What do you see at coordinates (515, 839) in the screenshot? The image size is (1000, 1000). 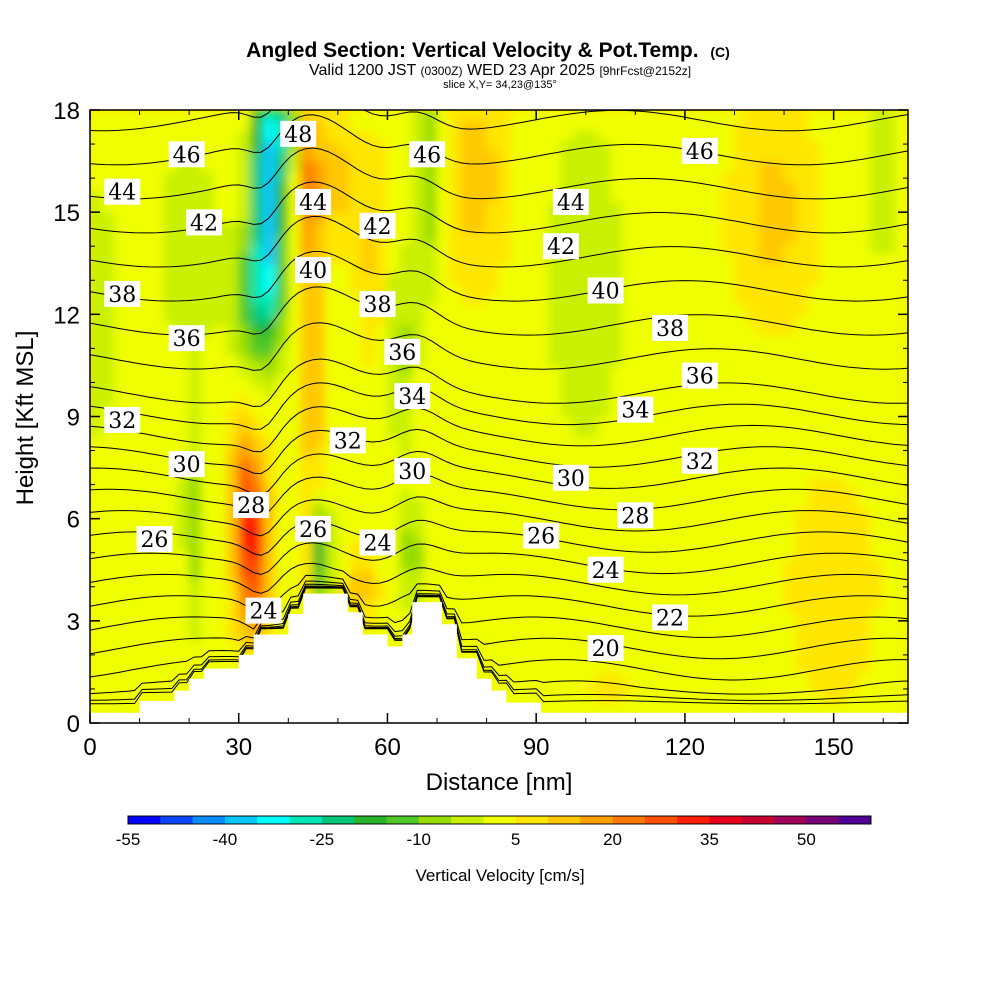 I see `colorbar-tick-label: 5` at bounding box center [515, 839].